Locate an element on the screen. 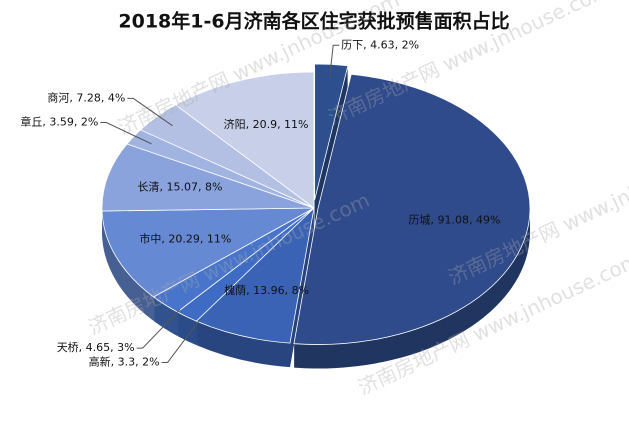 Image resolution: width=629 pixels, height=425 pixels. data-label: 历下, 4.63, 2% is located at coordinates (380, 44).